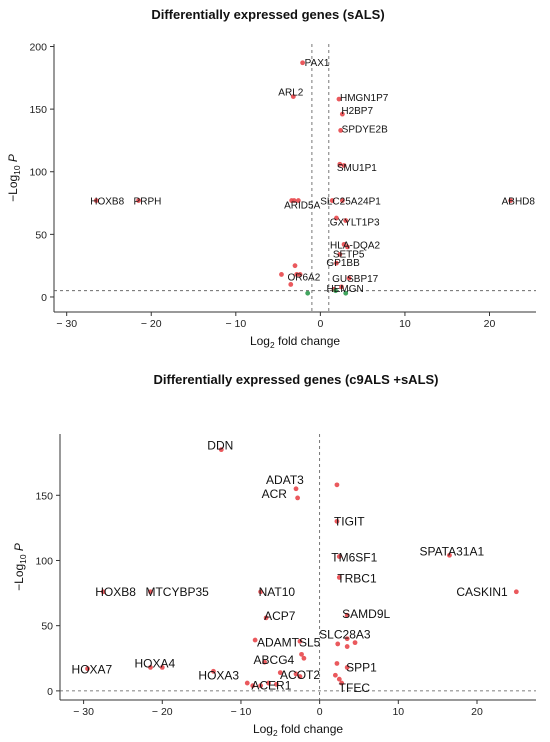 This screenshot has width=550, height=742. What do you see at coordinates (350, 202) in the screenshot?
I see `gene-label: SLC25A24P1` at bounding box center [350, 202].